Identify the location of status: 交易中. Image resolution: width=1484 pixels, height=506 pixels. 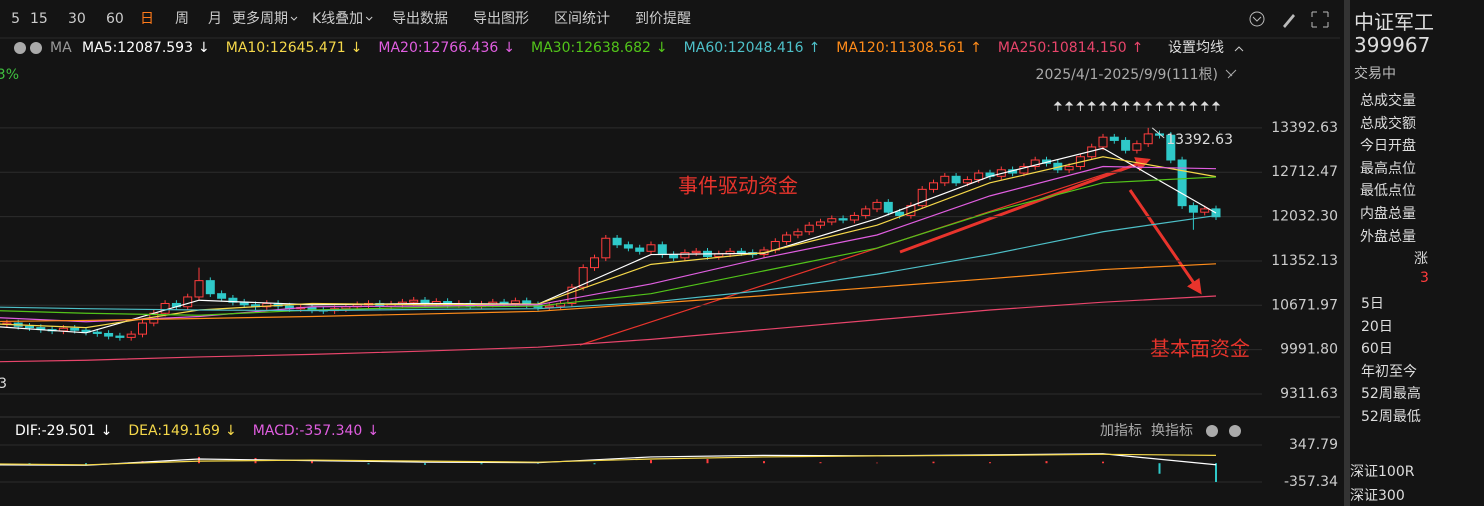
(1375, 74).